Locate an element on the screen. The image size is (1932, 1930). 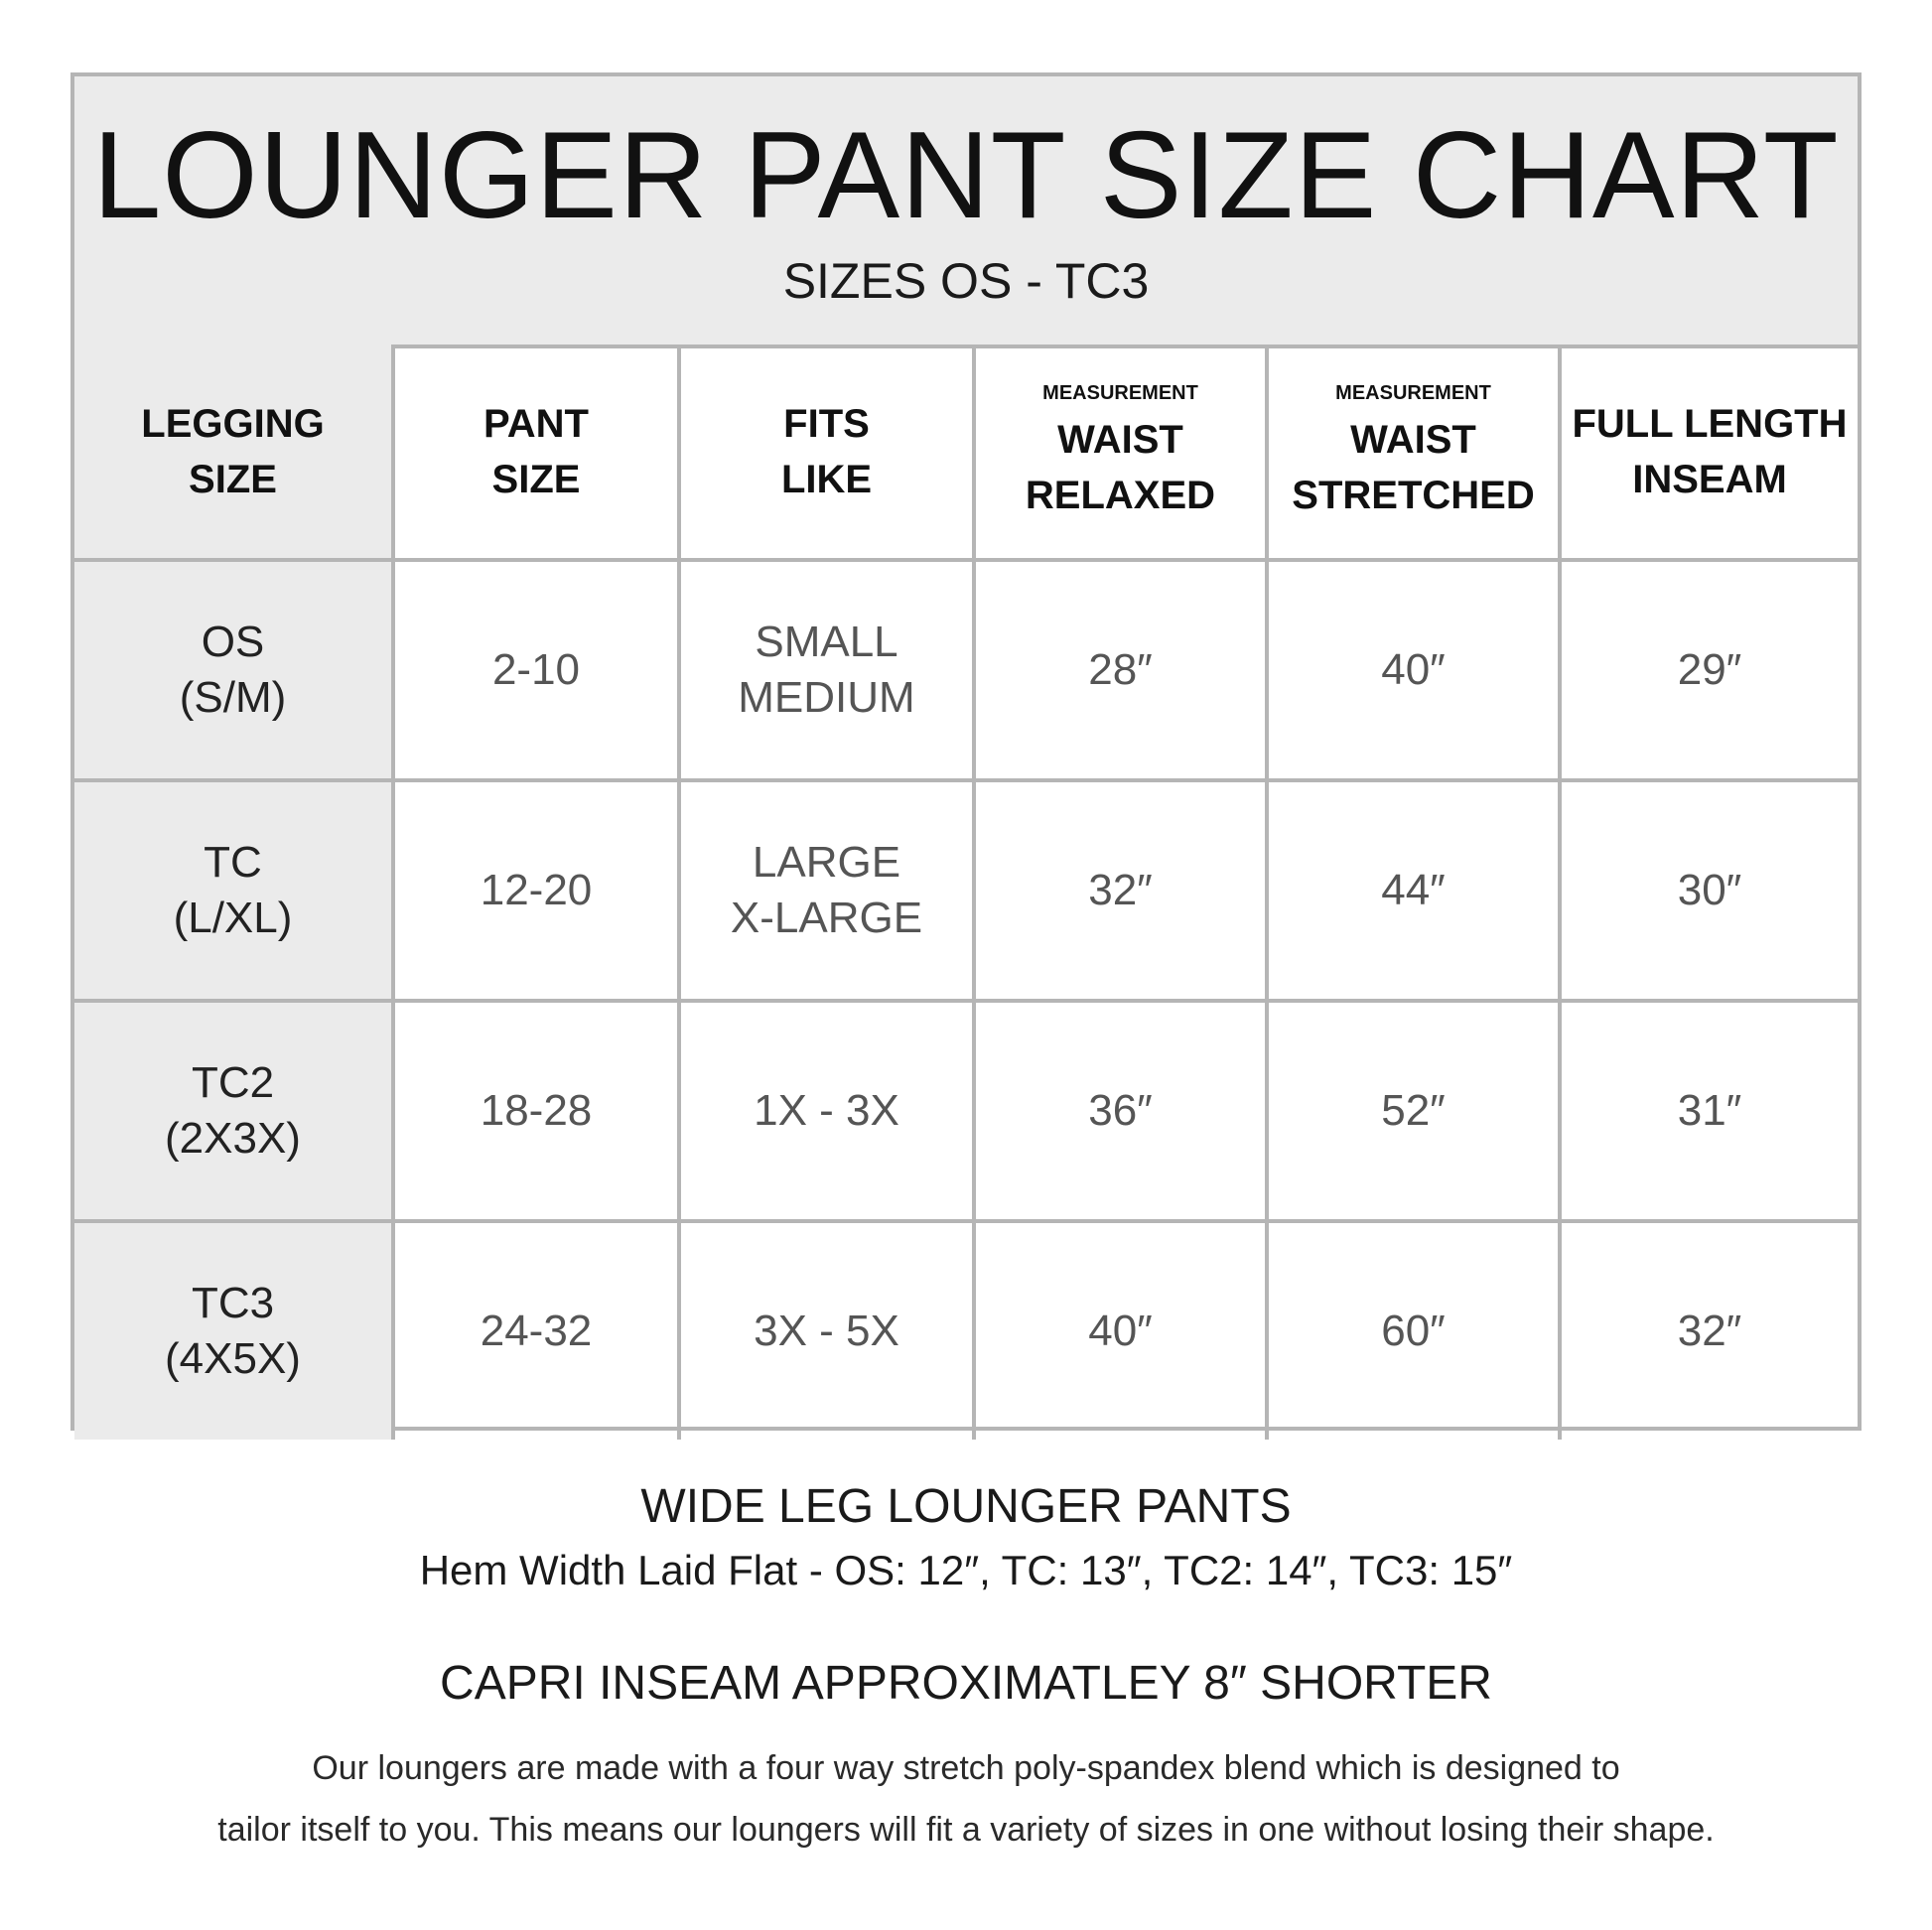
inseam-cell: 30″ is located at coordinates (1708, 890).